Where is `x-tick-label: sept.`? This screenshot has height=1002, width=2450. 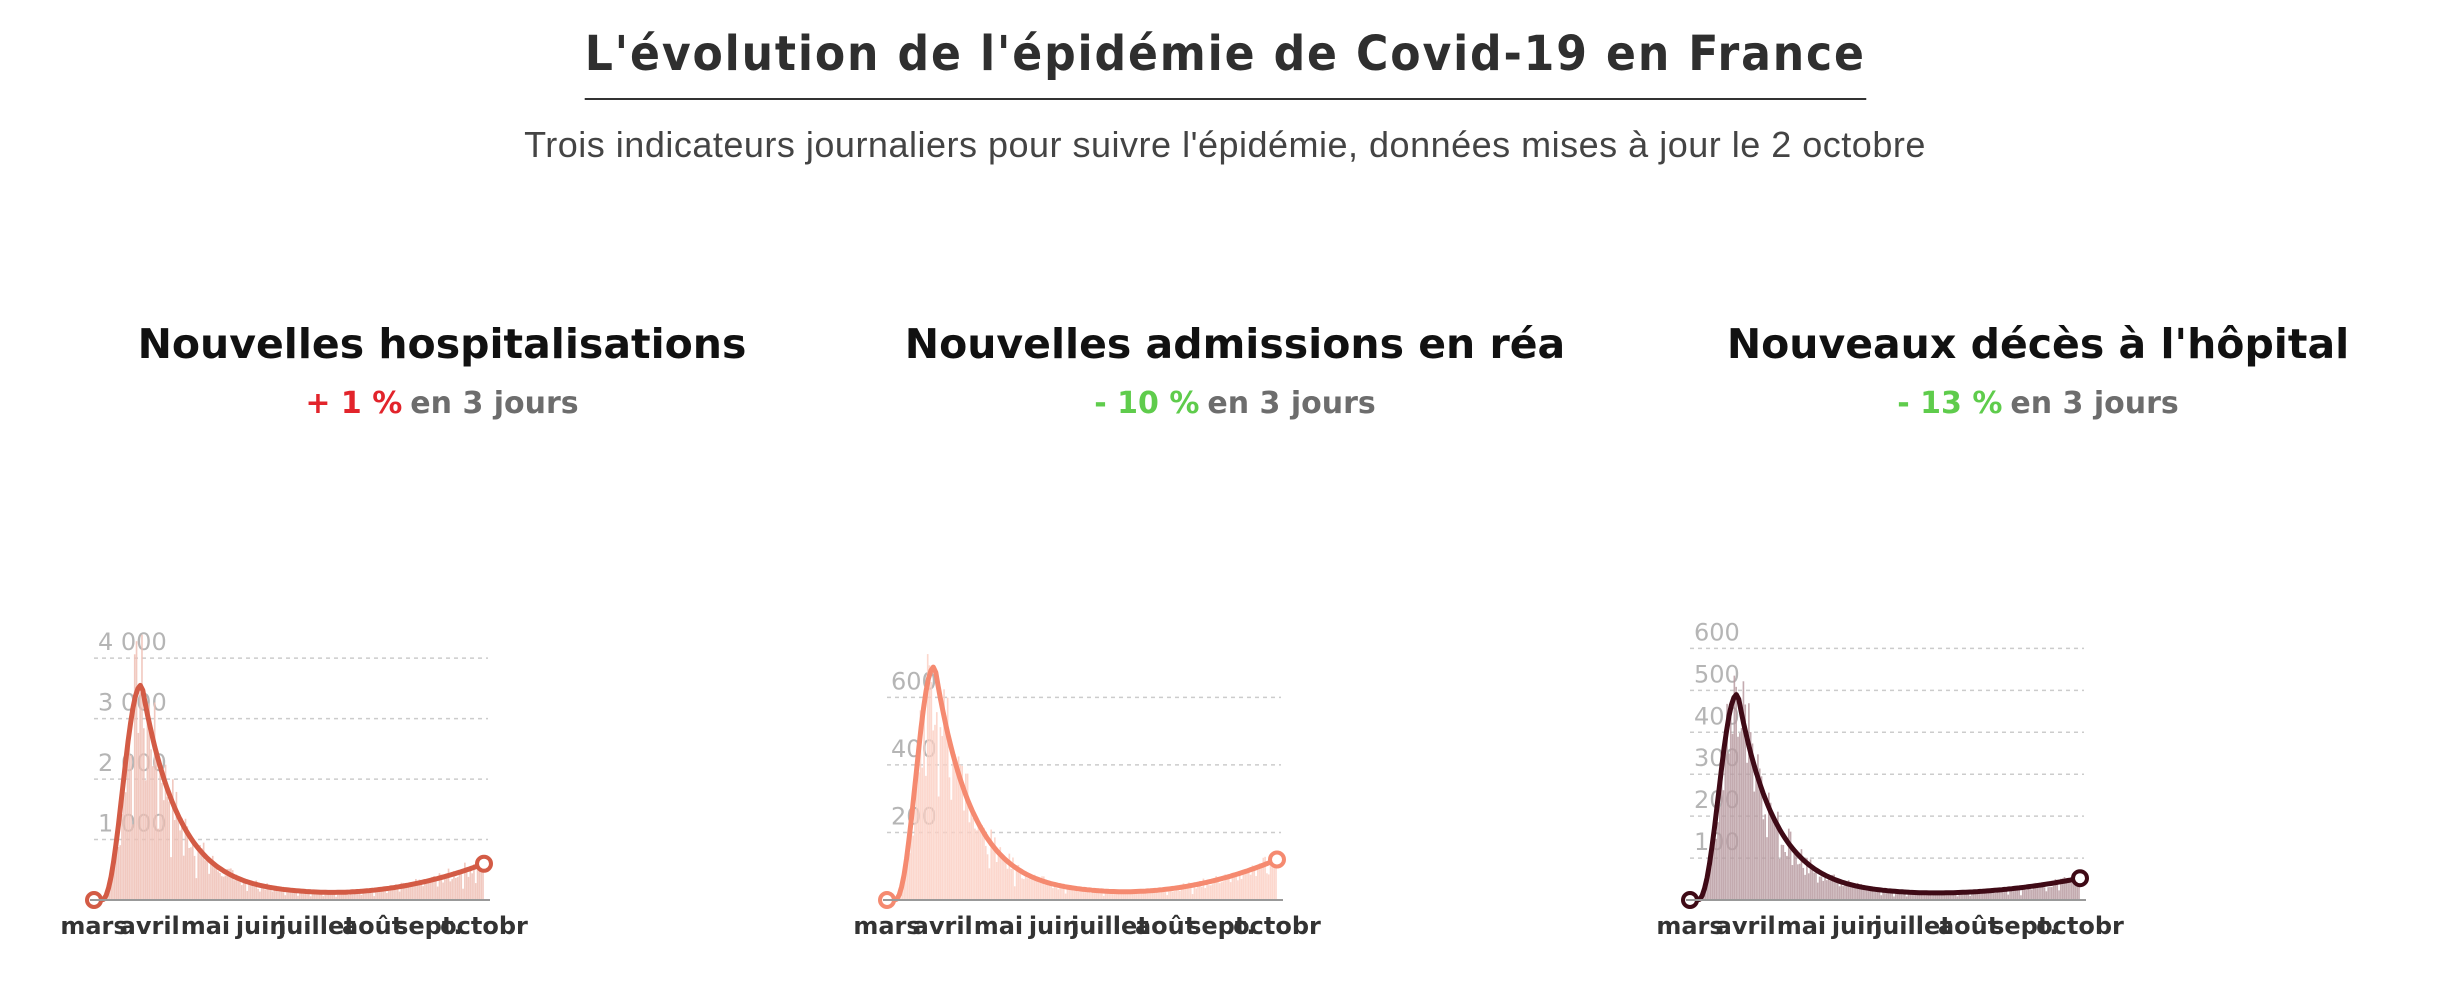
x-tick-label: sept. is located at coordinates (2024, 926).